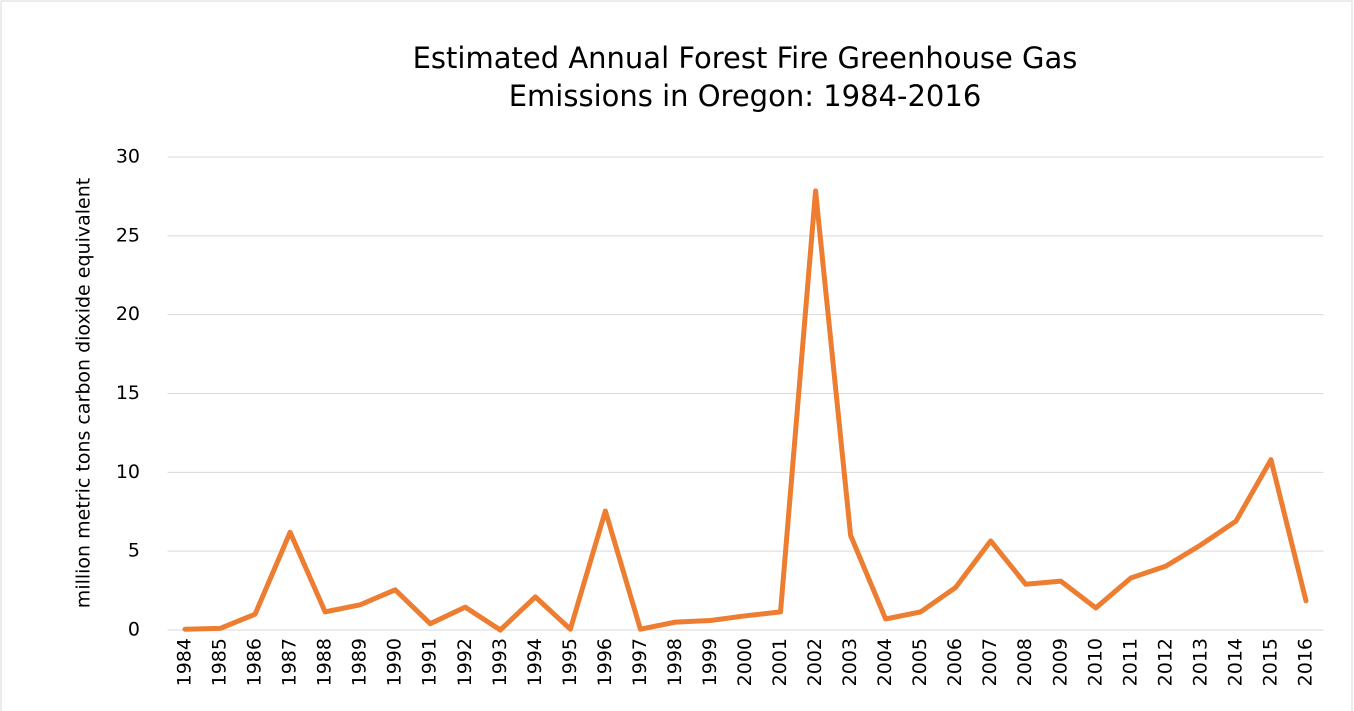 Image resolution: width=1354 pixels, height=711 pixels. Describe the element at coordinates (815, 662) in the screenshot. I see `x-tick-label: 2002` at that location.